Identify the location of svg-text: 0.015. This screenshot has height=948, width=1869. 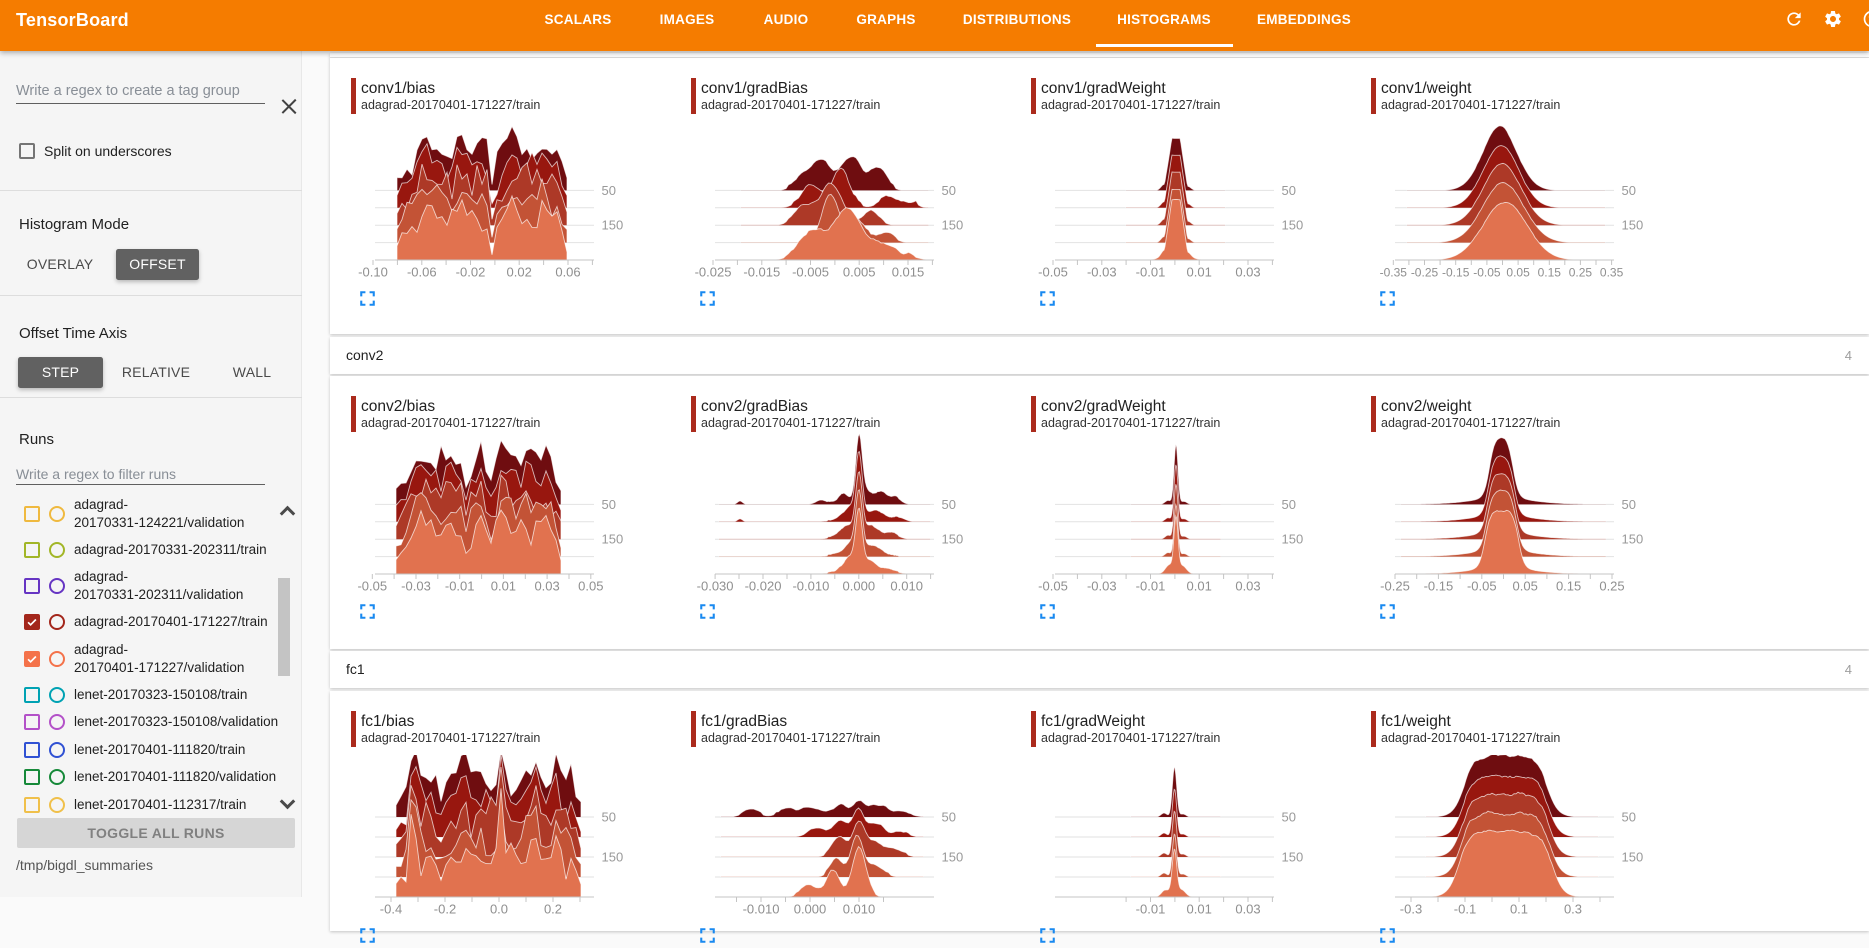
(908, 272).